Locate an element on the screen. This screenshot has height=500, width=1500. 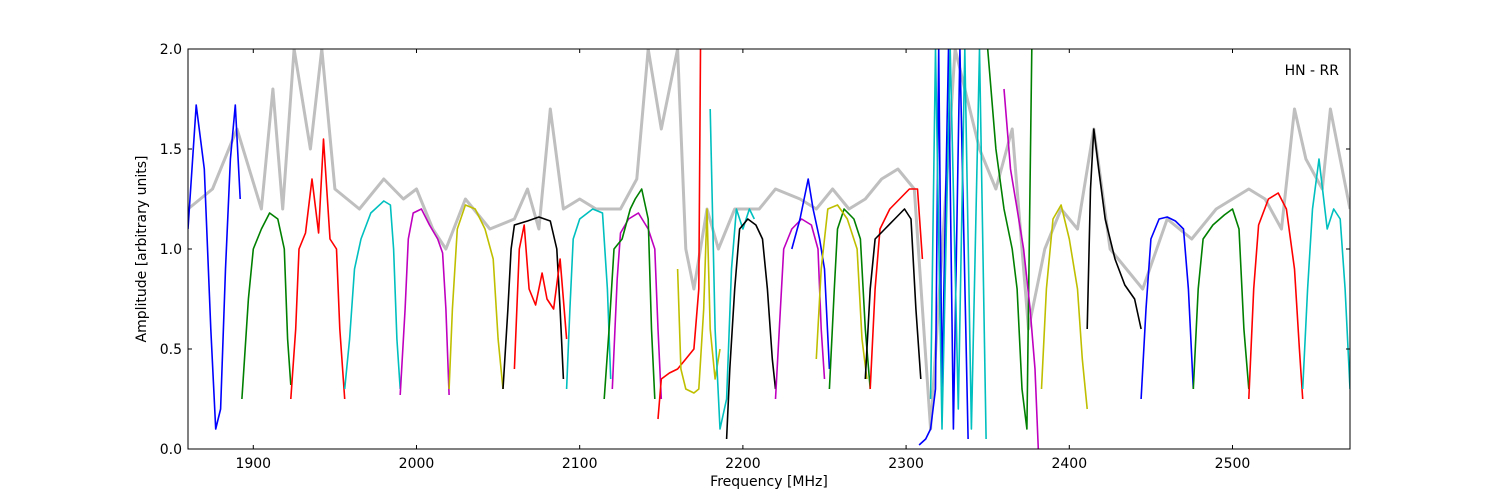
y-axis-label: Amplitude [arbitrary units] is located at coordinates (142, 249).